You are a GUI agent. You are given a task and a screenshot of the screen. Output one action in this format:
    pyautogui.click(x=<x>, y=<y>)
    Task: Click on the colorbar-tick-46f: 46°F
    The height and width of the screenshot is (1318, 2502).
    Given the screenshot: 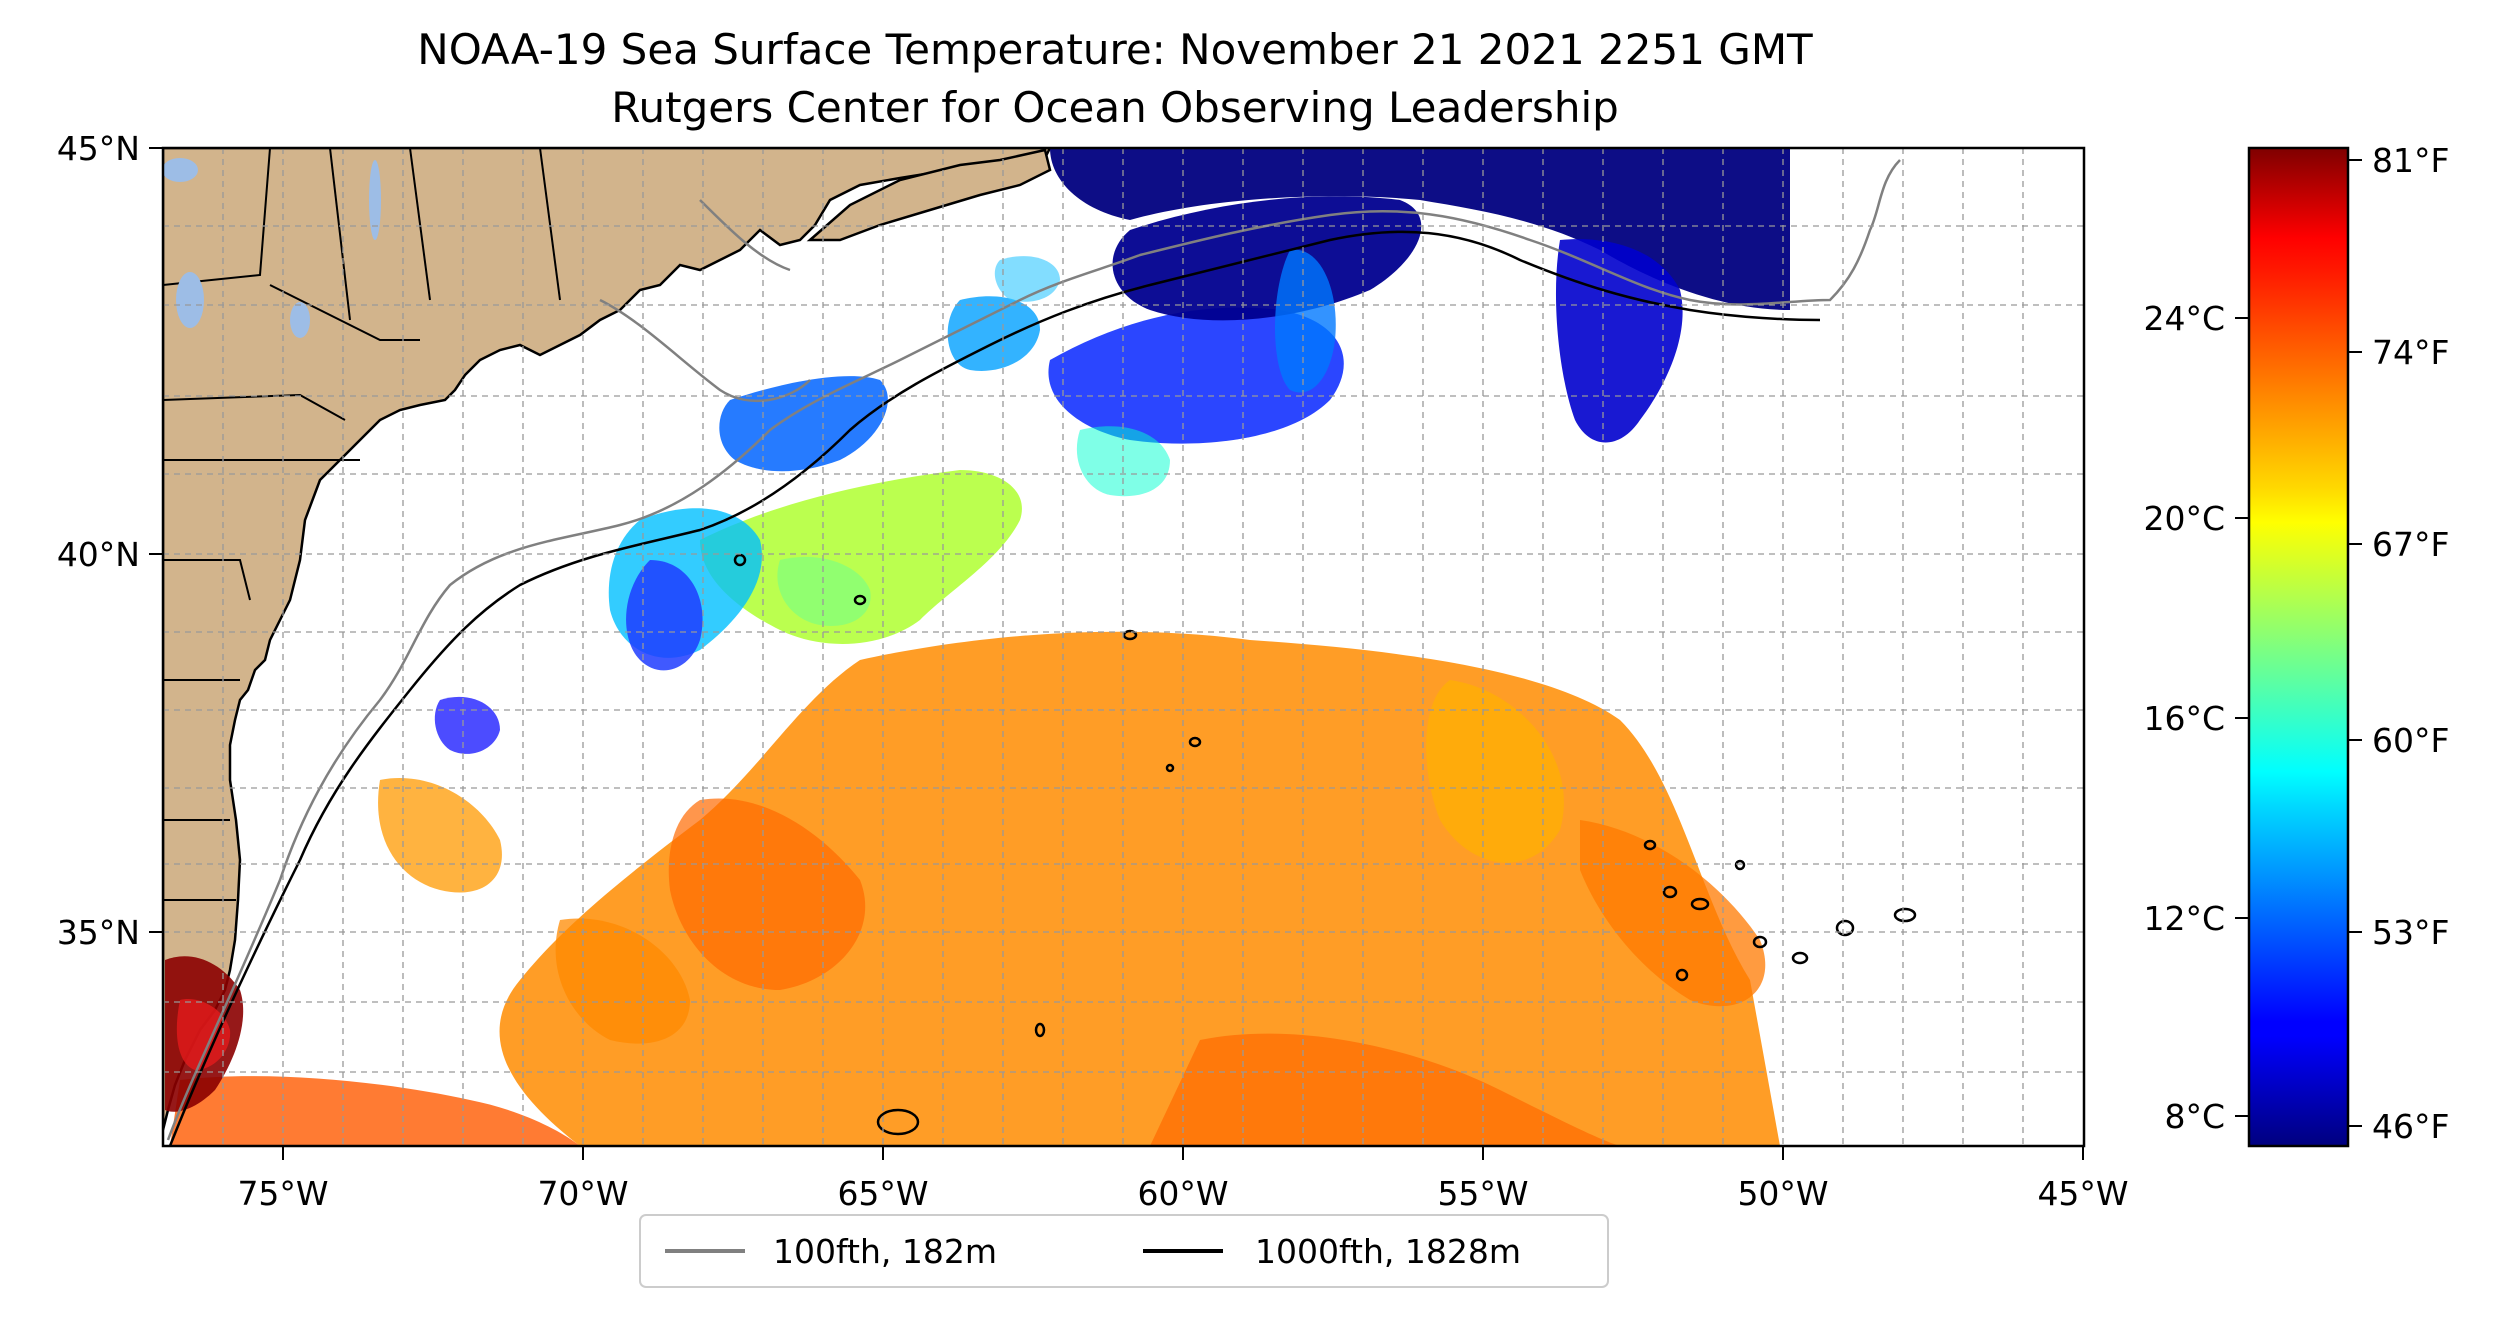 What is the action you would take?
    pyautogui.click(x=2410, y=1126)
    